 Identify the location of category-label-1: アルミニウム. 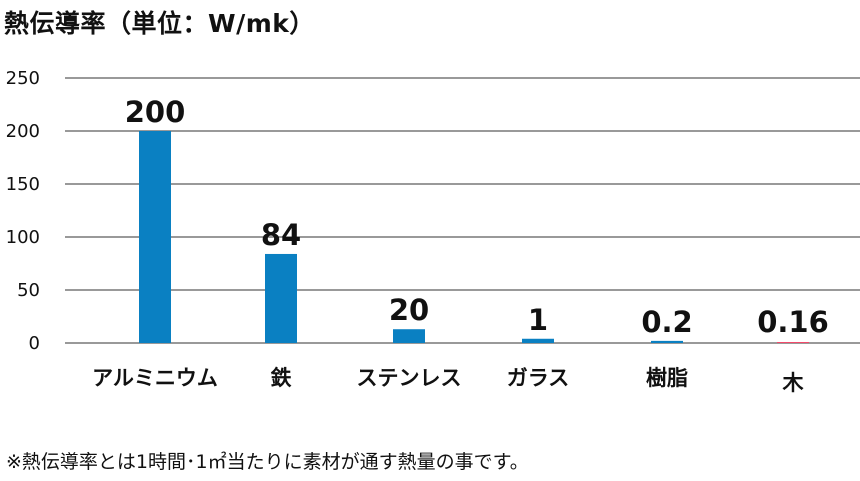
(155, 378).